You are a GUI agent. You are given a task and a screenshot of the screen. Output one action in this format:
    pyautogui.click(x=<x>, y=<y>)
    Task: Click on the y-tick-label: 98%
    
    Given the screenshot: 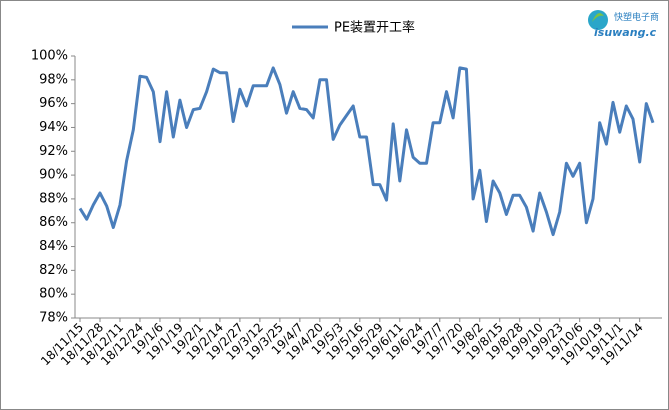 What is the action you would take?
    pyautogui.click(x=53, y=79)
    